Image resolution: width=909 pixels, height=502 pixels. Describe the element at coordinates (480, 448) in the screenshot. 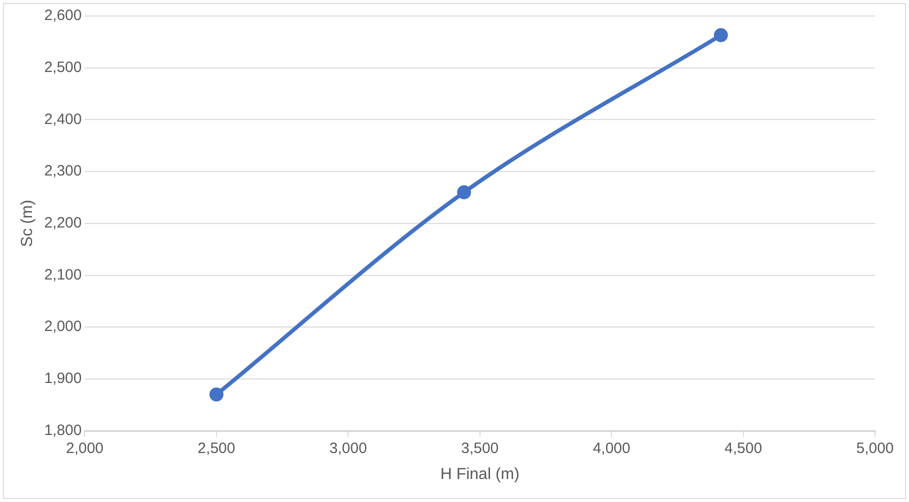

I see `x-tick-label: 3,500` at that location.